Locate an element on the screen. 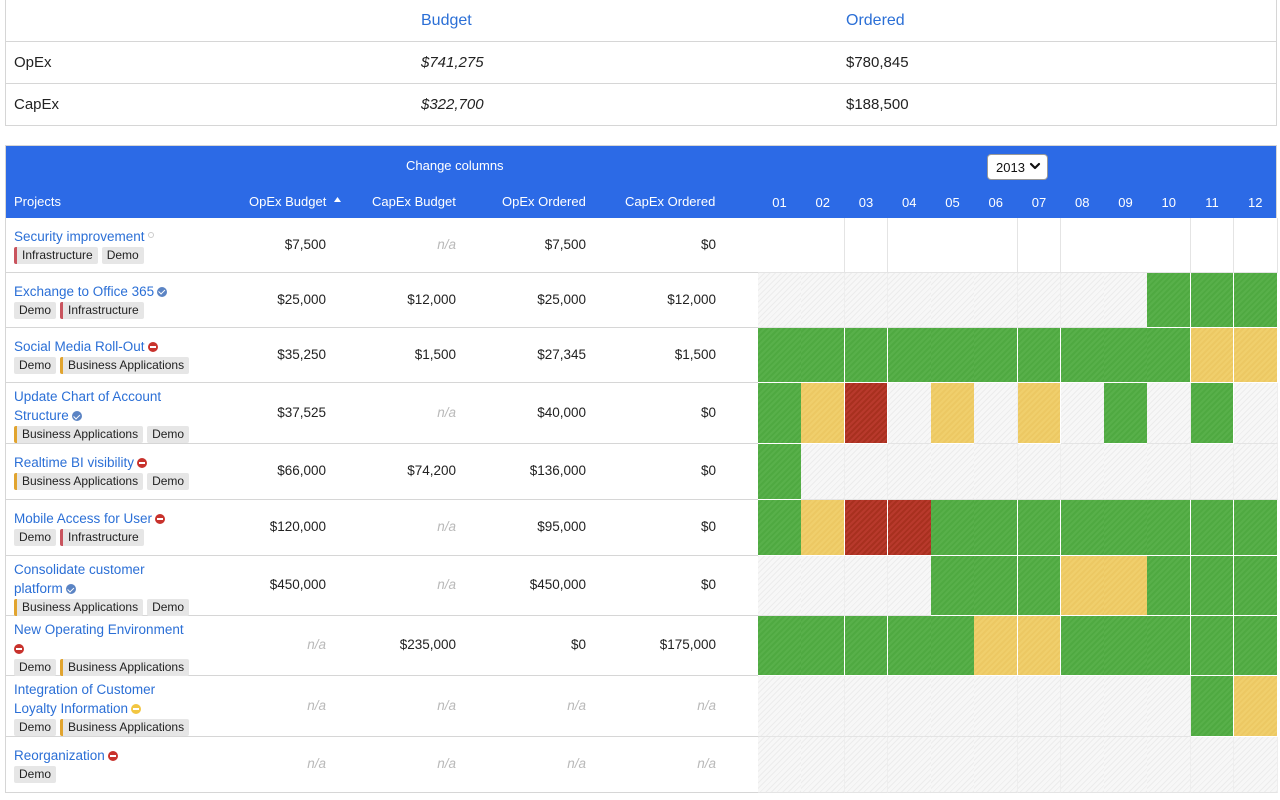 This screenshot has height=800, width=1280. change-columns-button: Change columns is located at coordinates (455, 165).